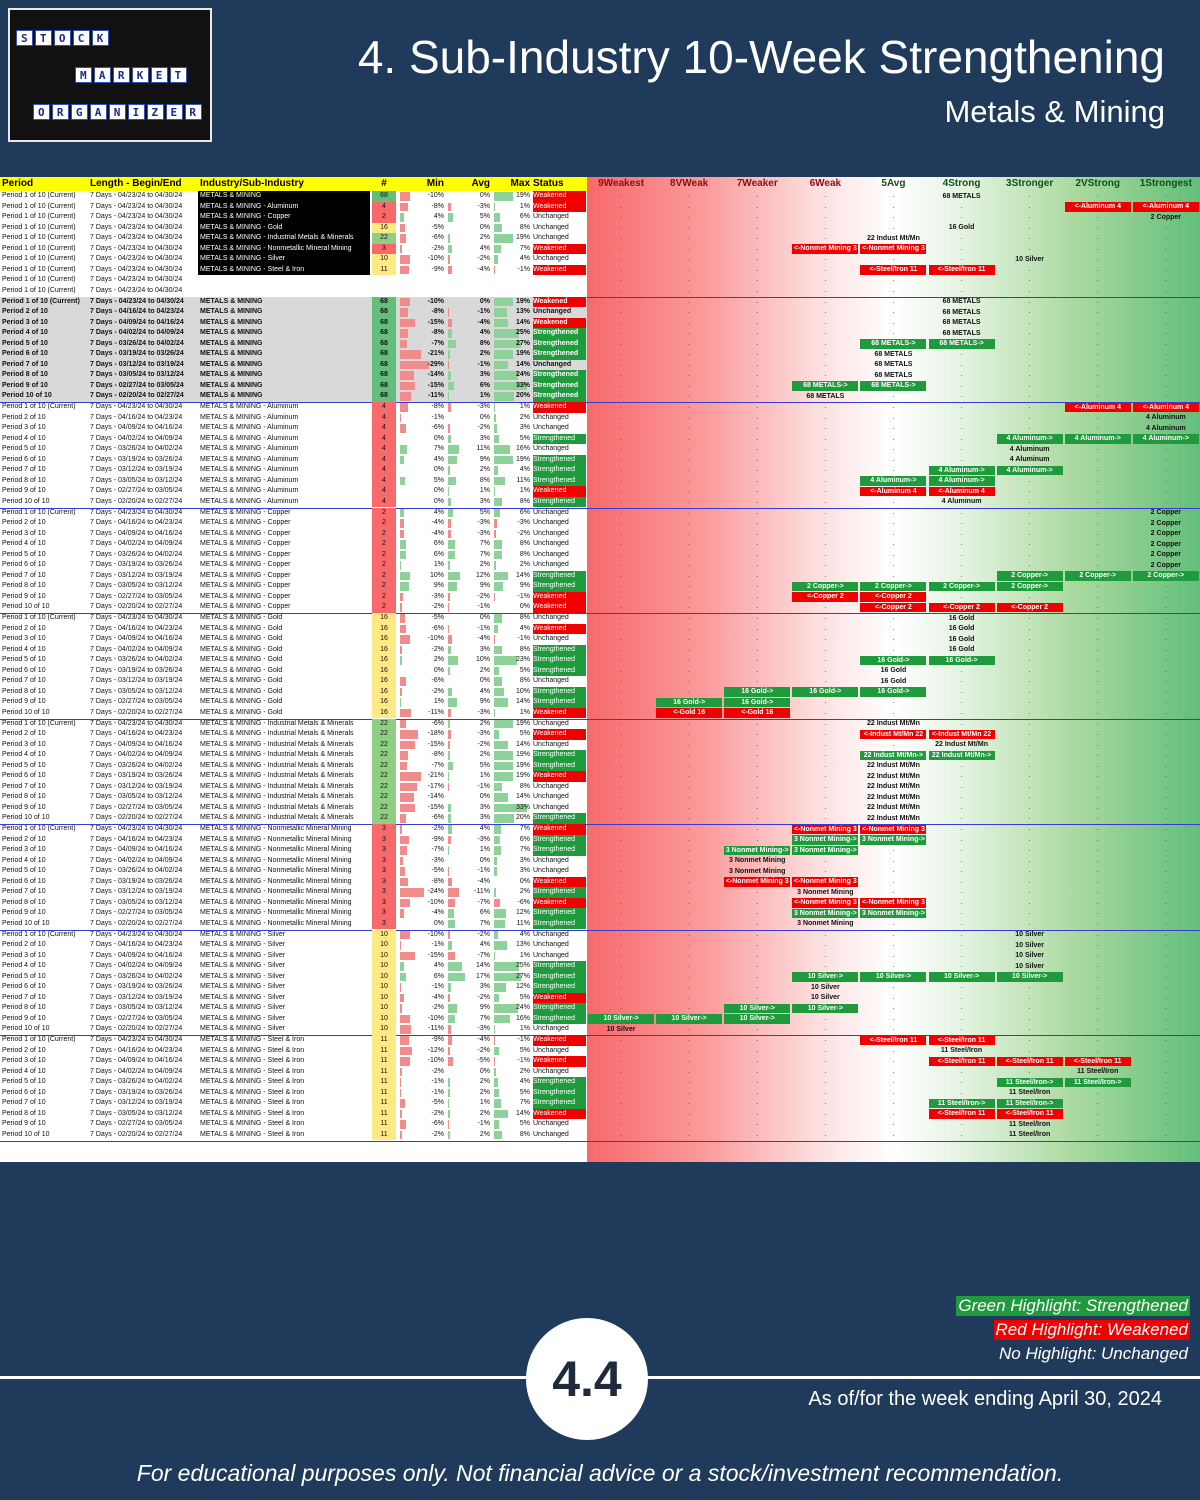 Image resolution: width=1200 pixels, height=1500 pixels. What do you see at coordinates (559, 270) in the screenshot?
I see `cell: Weakened` at bounding box center [559, 270].